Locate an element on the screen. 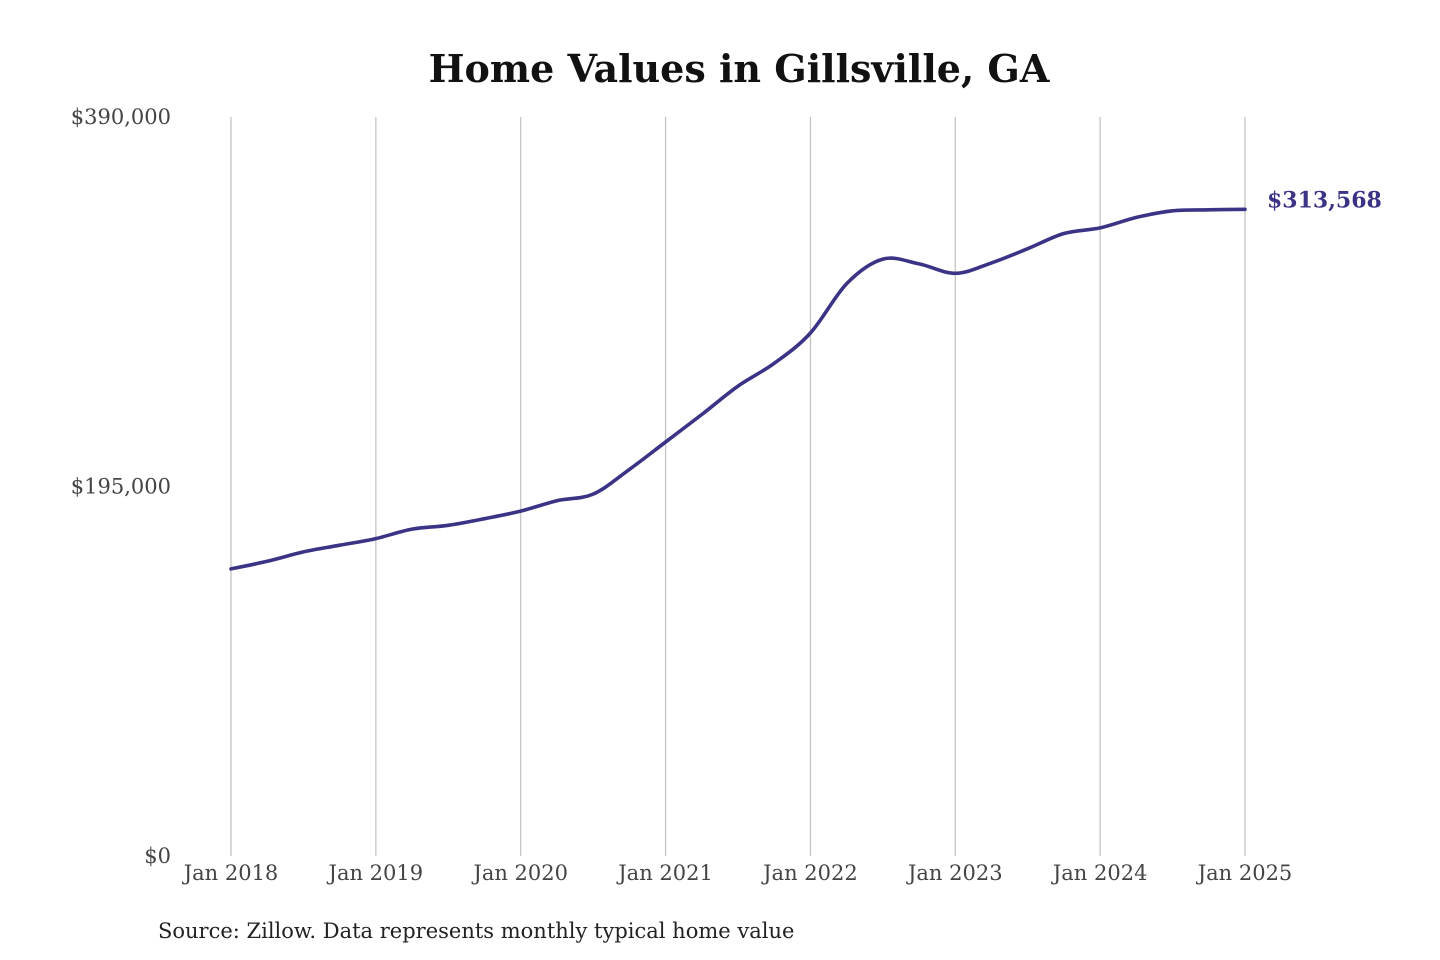 The height and width of the screenshot is (960, 1440). x-tick-label-0: Jan 2018 is located at coordinates (230, 873).